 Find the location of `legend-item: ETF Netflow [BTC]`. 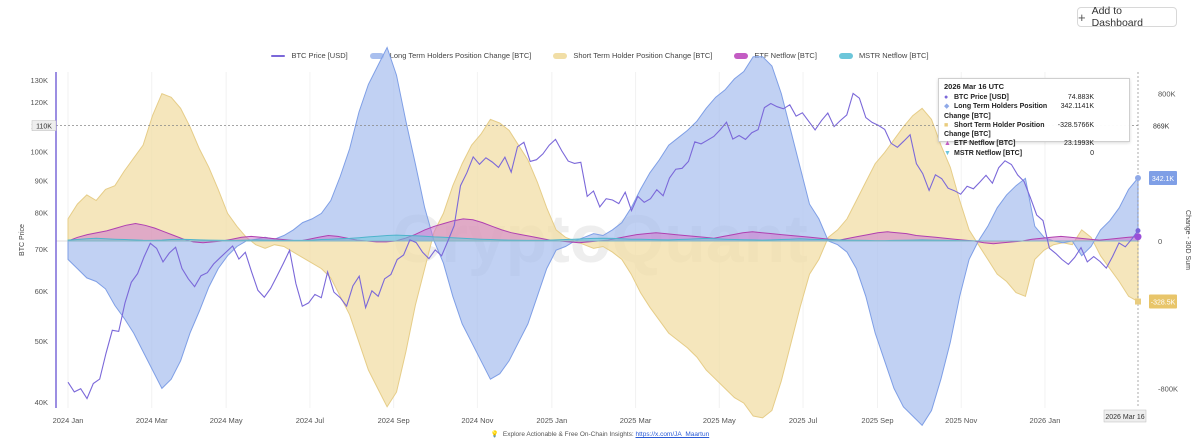

legend-item: ETF Netflow [BTC] is located at coordinates (775, 55).